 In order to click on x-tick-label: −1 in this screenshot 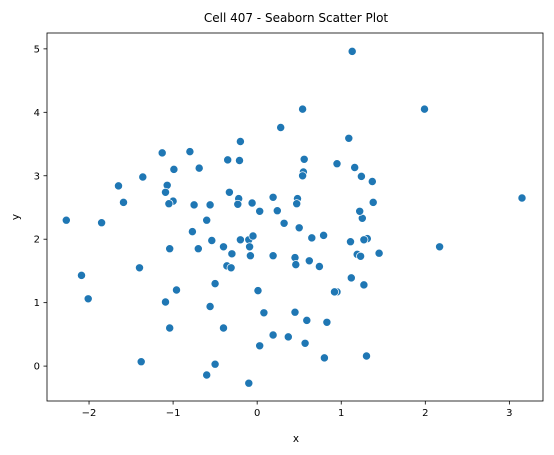, I will do `click(173, 413)`.